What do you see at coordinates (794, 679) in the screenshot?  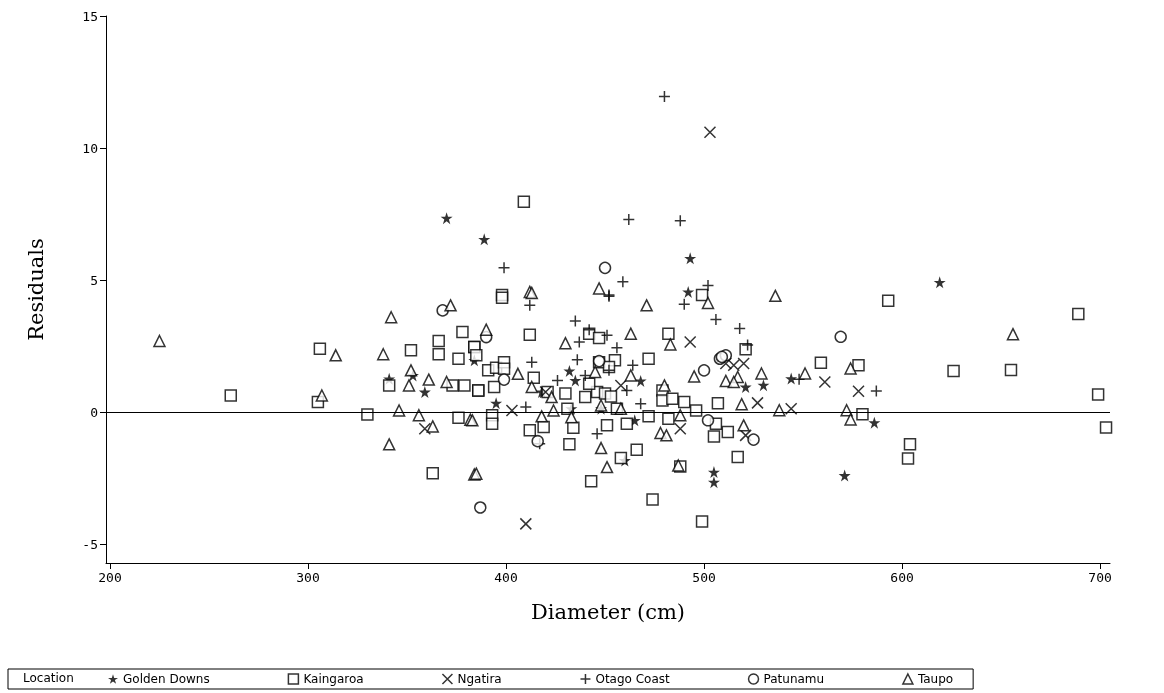 I see `legend-label: Patunamu` at bounding box center [794, 679].